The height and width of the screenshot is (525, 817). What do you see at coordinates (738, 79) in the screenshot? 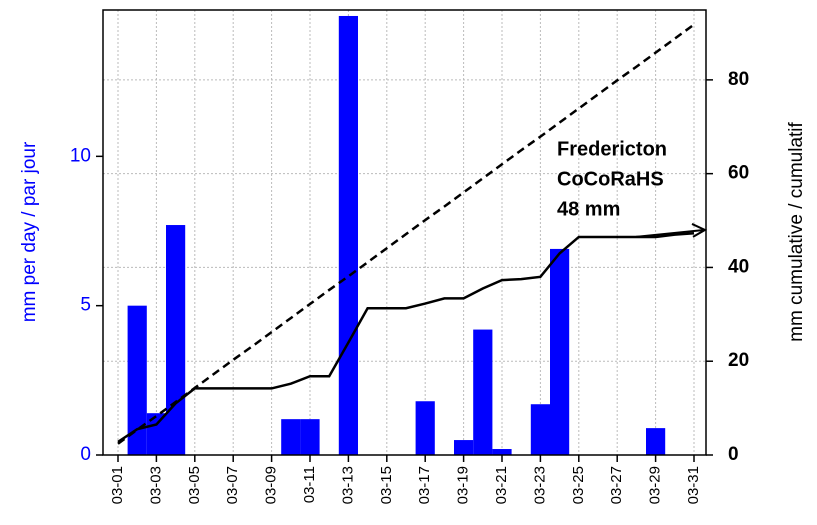
I see `y2-tick-label: 80` at bounding box center [738, 79].